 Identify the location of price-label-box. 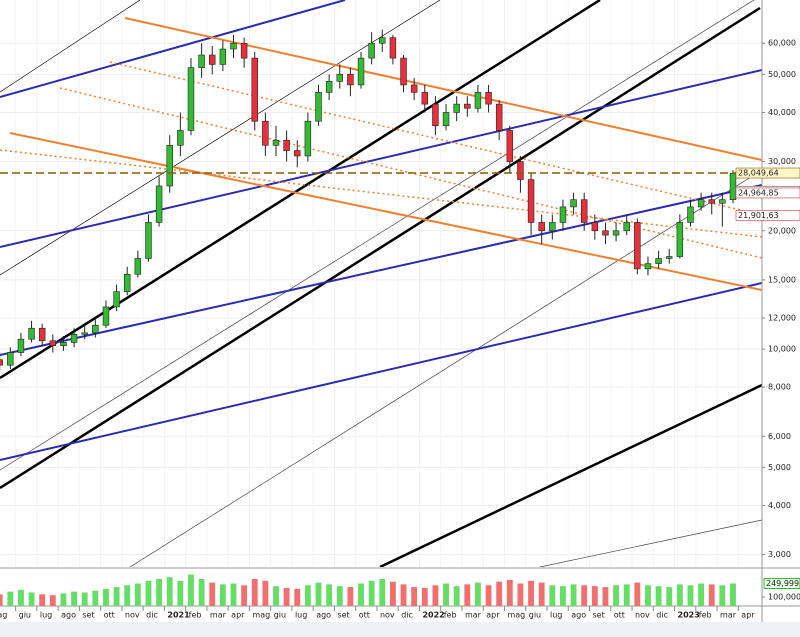
(767, 173).